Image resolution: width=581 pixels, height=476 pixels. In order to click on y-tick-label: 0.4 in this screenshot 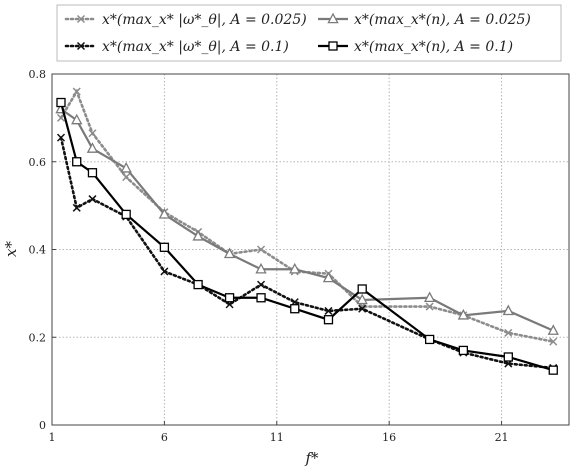, I will do `click(38, 250)`.